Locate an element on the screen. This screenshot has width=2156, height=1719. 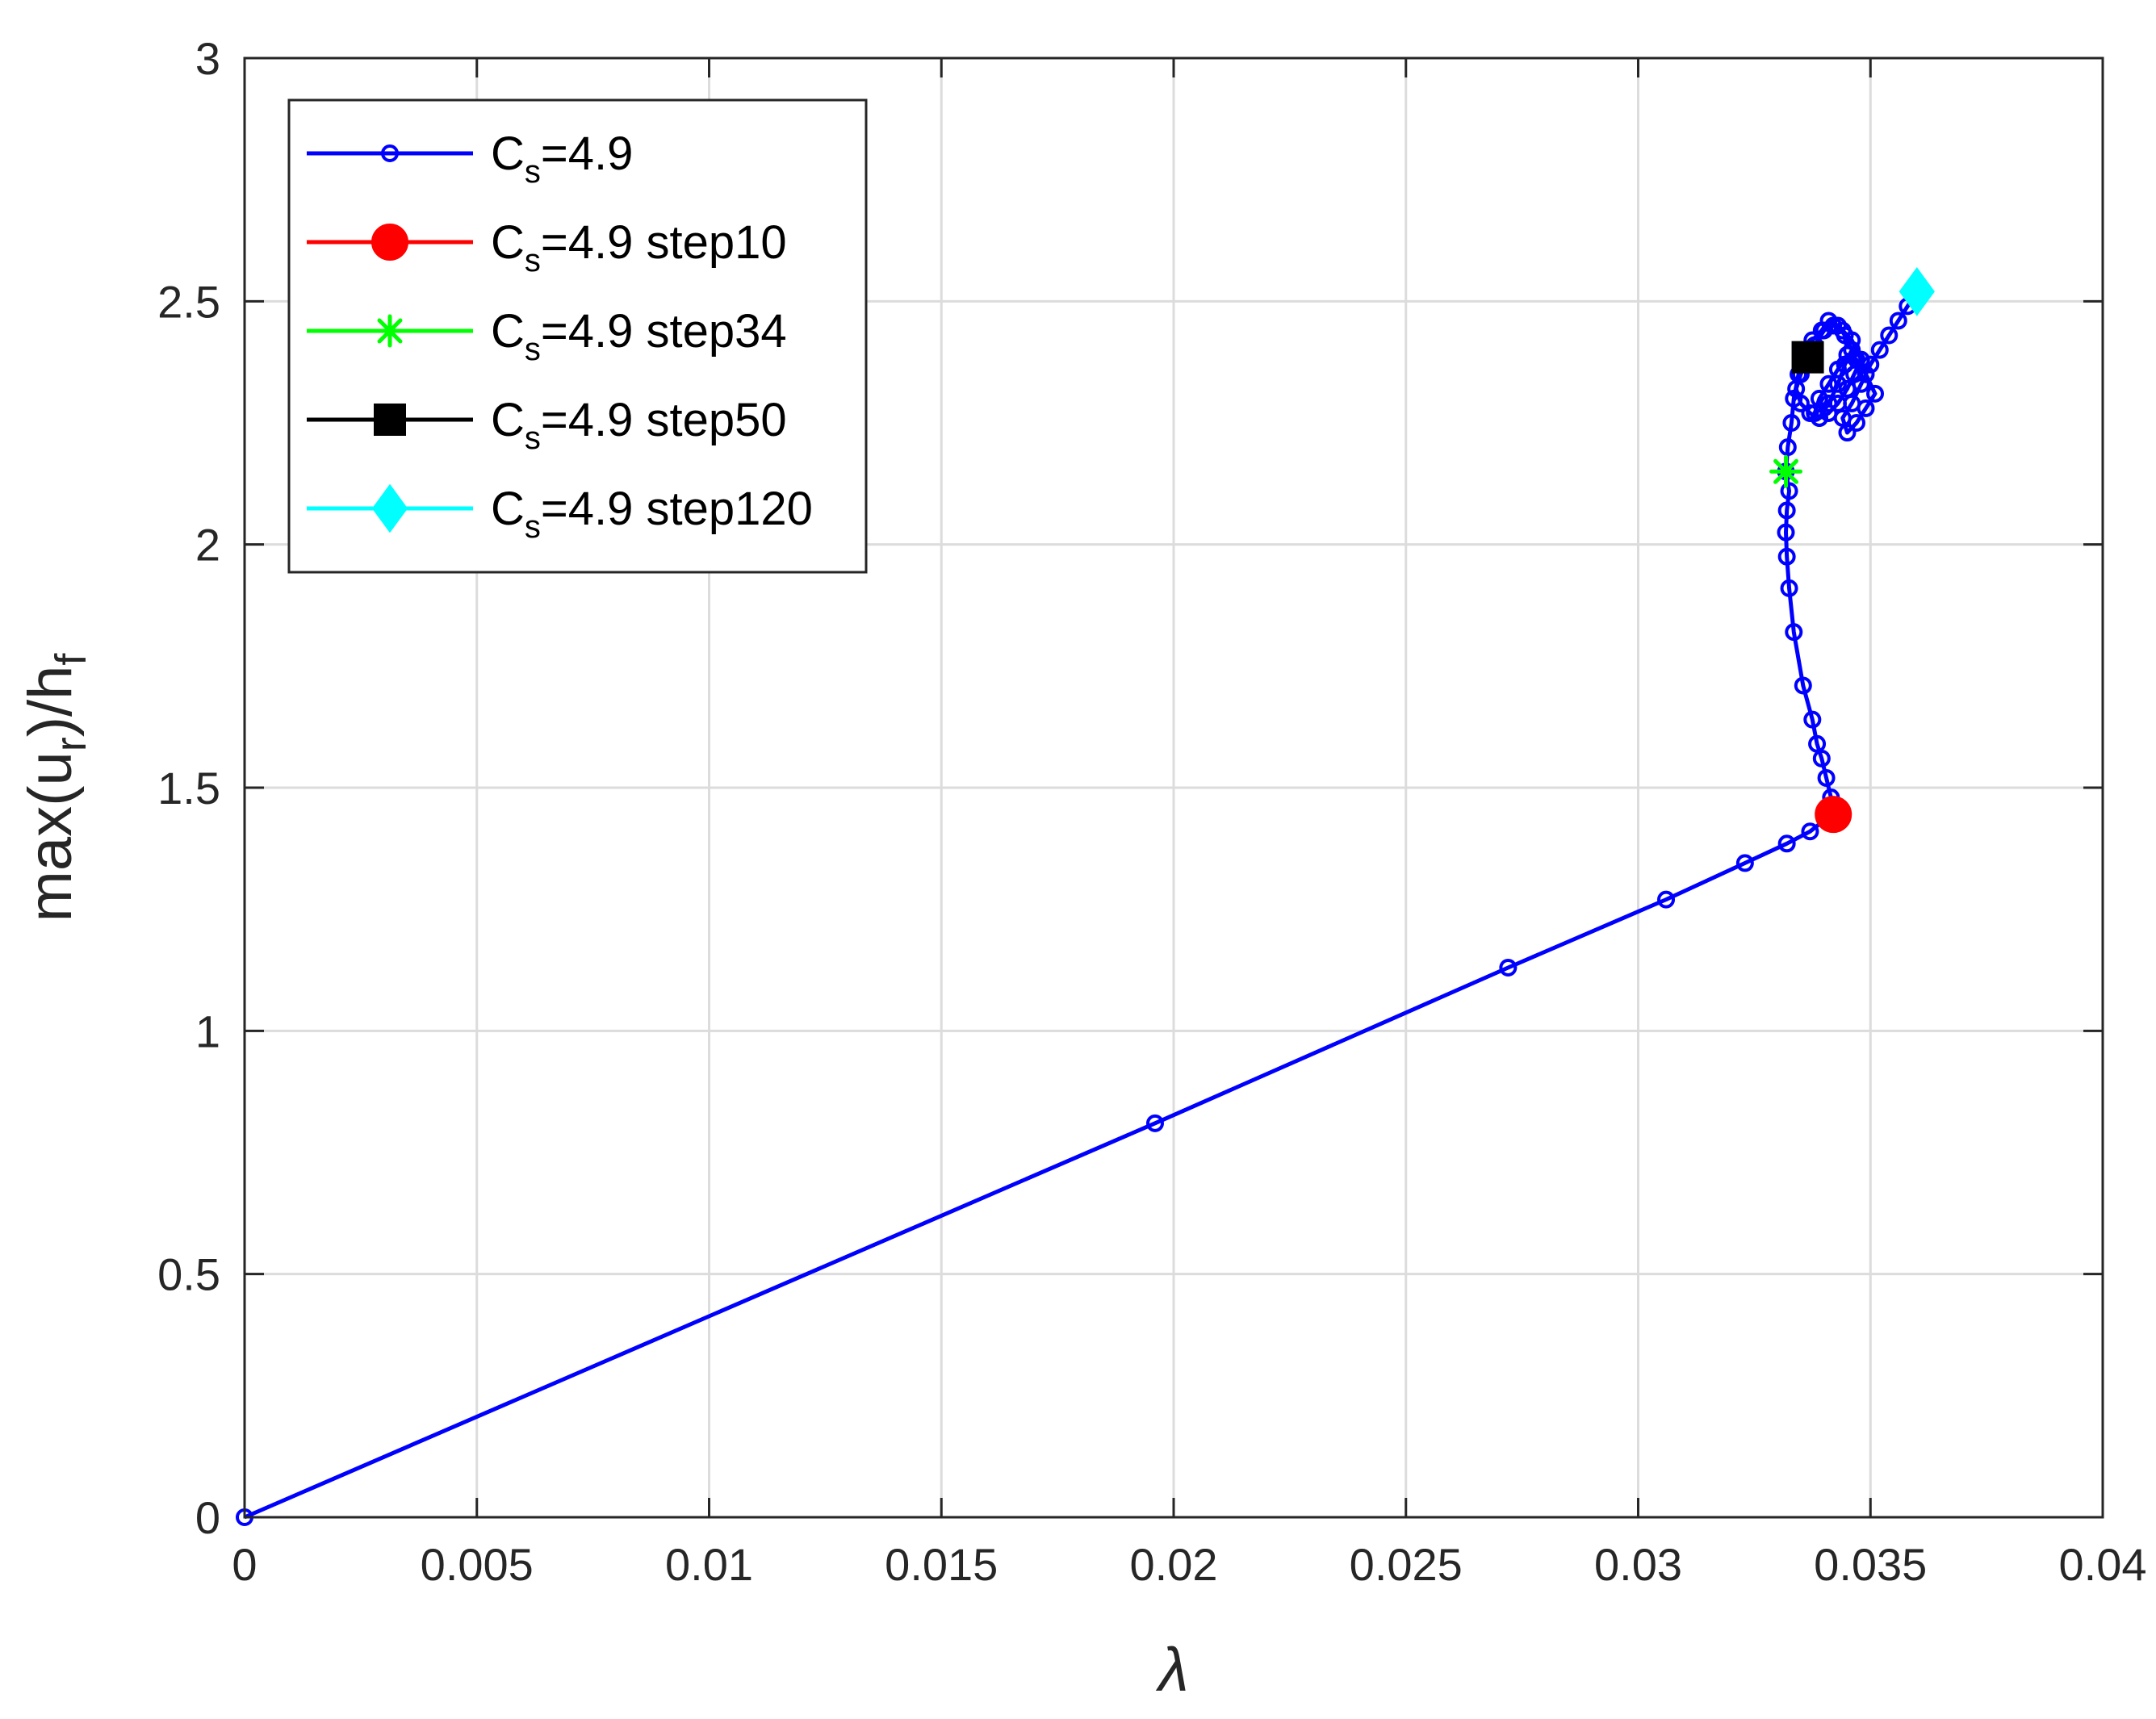
y-tick-label: 1 is located at coordinates (207, 1031).